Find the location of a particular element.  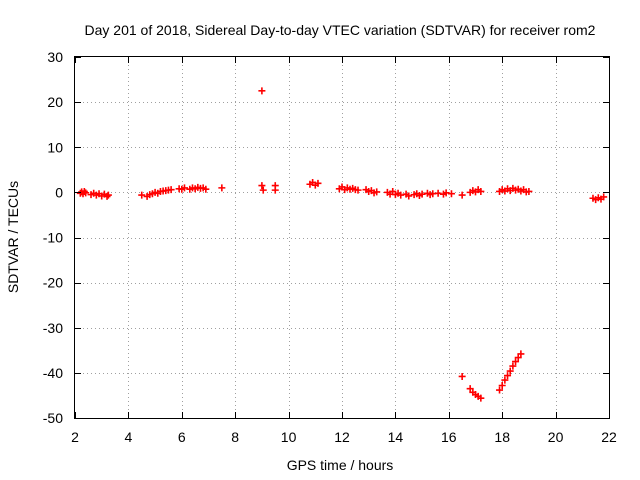

x-tick-label: 12 is located at coordinates (342, 437).